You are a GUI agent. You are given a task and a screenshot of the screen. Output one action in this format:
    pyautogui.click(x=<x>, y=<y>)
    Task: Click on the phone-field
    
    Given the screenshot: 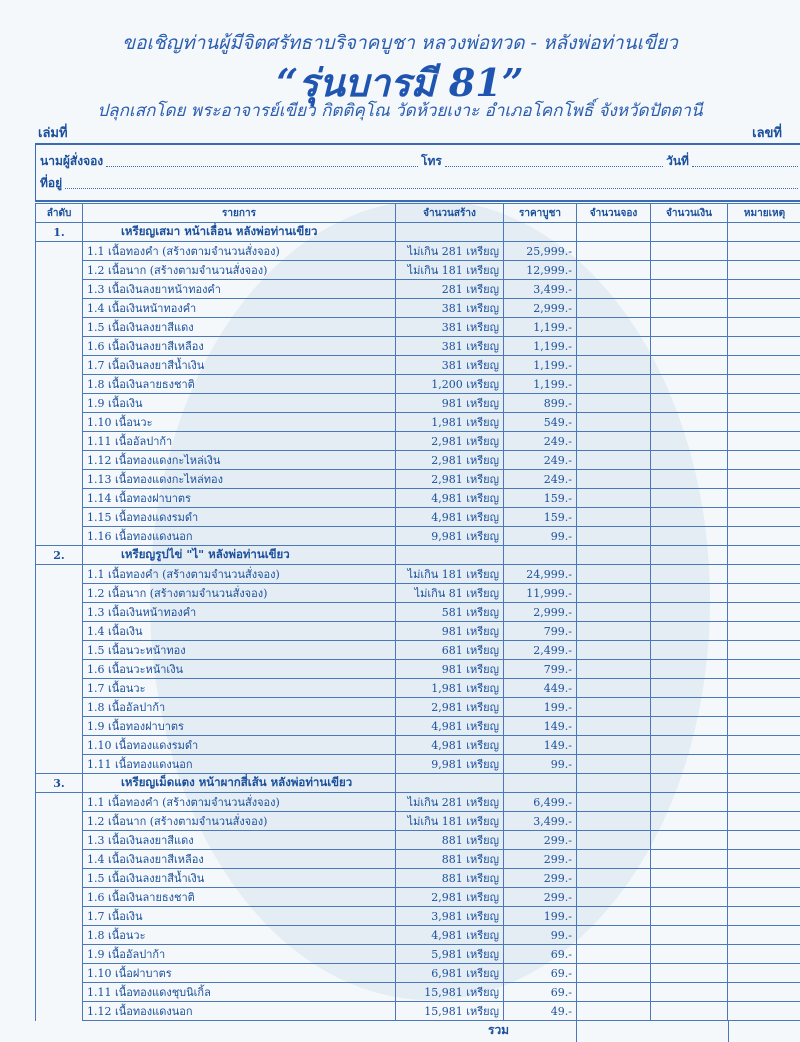 What is the action you would take?
    pyautogui.click(x=554, y=166)
    